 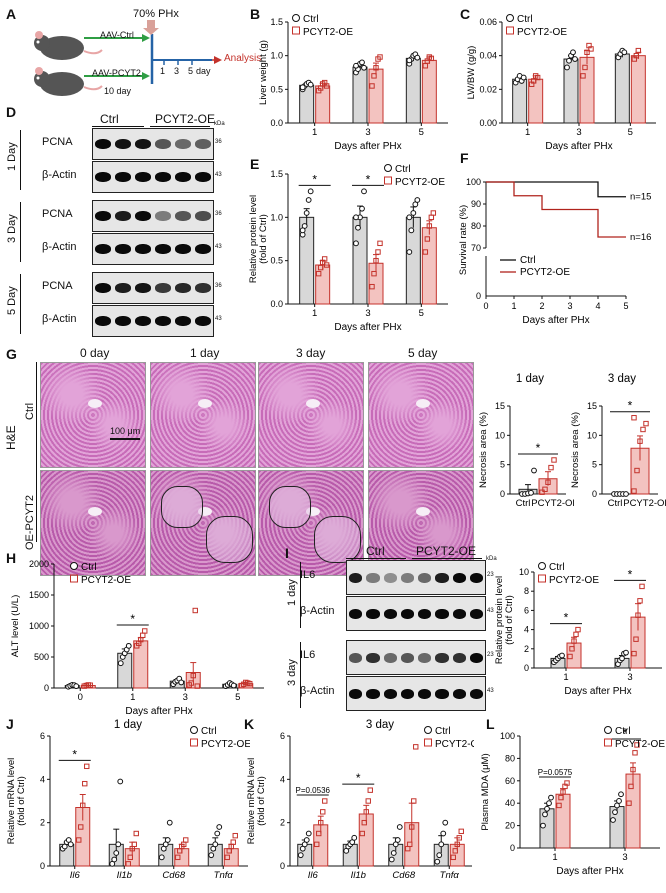 I want to click on blot-strip, so click(x=416, y=613).